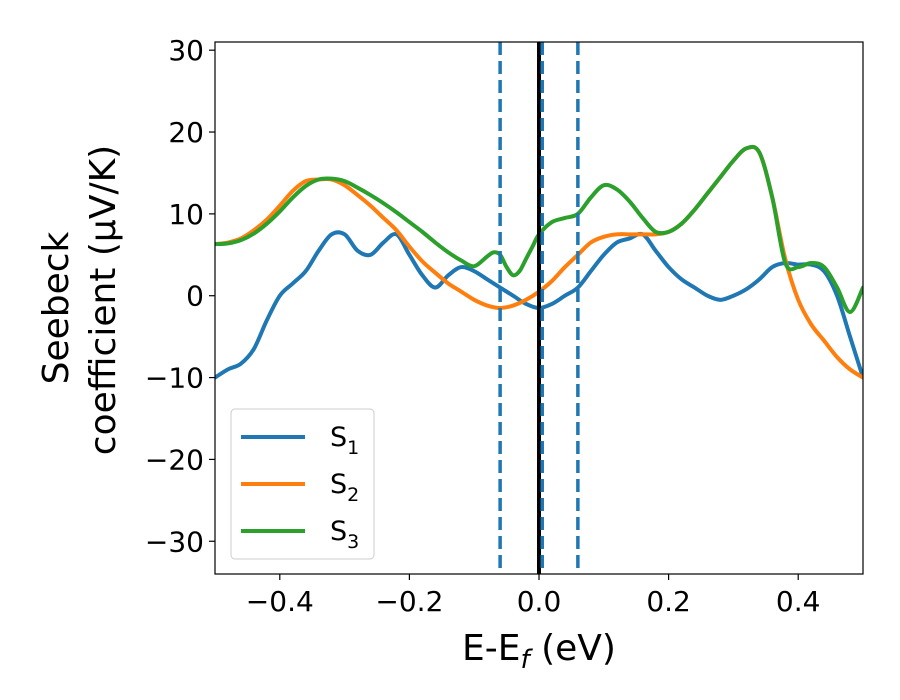 The width and height of the screenshot is (900, 700). What do you see at coordinates (539, 601) in the screenshot?
I see `x-tick-label: 0.0` at bounding box center [539, 601].